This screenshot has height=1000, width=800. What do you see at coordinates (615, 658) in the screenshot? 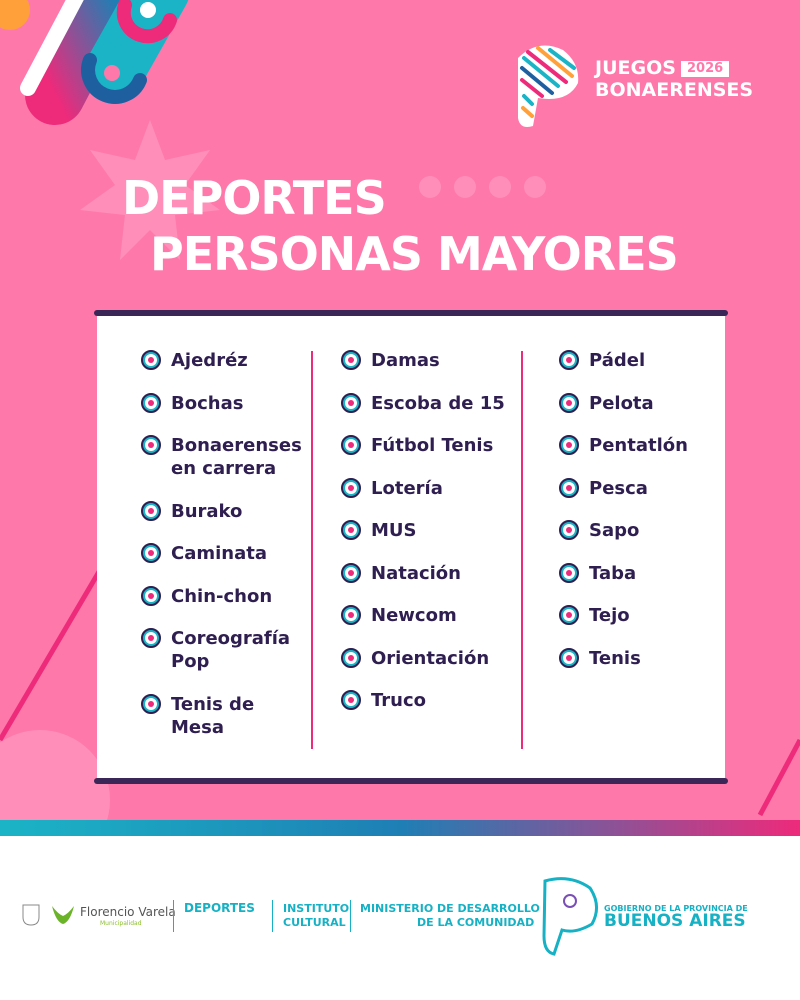
I see `sport-name: Tenis` at bounding box center [615, 658].